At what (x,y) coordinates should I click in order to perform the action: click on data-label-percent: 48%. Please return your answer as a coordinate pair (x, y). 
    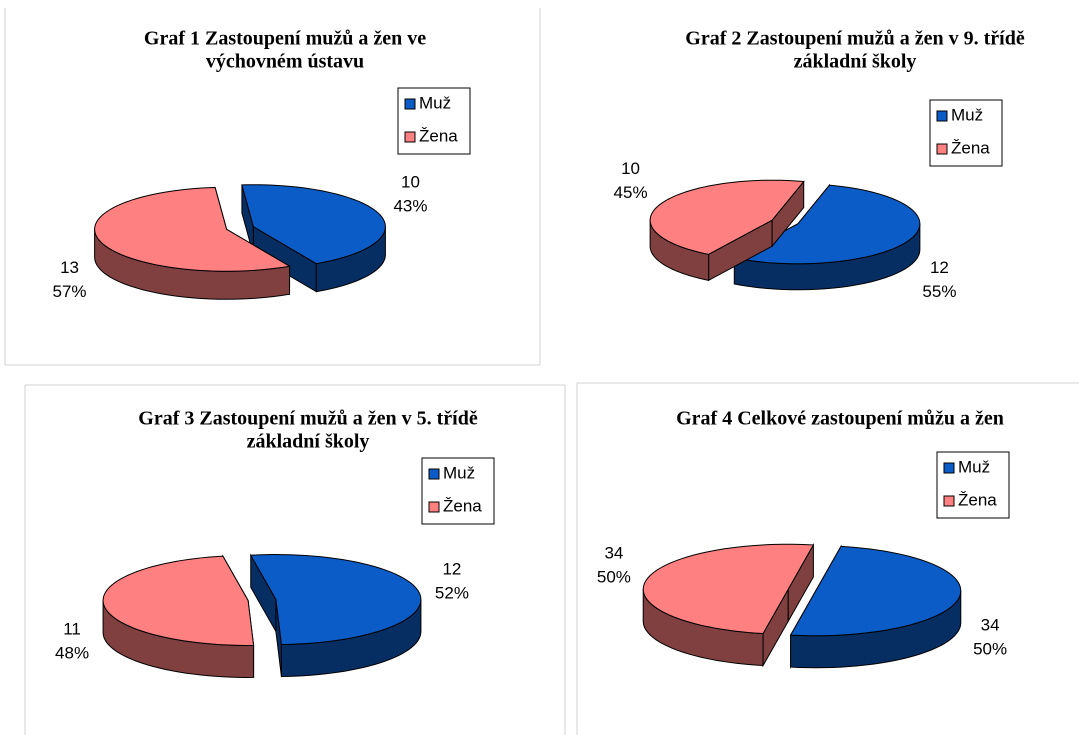
    Looking at the image, I should click on (72, 653).